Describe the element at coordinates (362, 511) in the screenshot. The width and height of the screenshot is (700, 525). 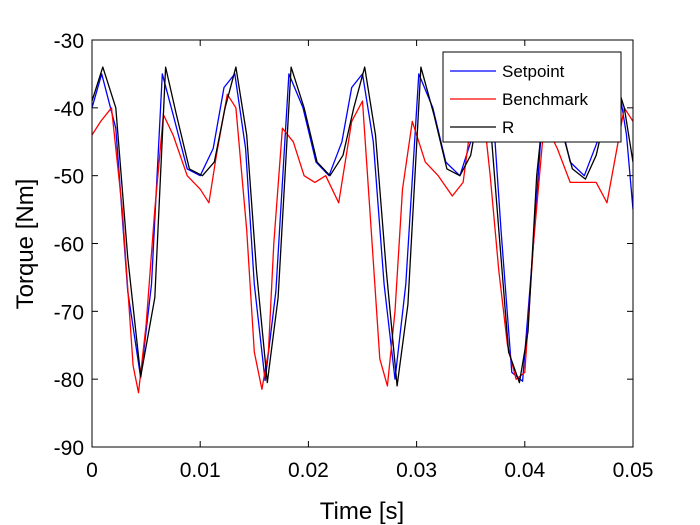
I see `x-axis-label: Time [s]` at that location.